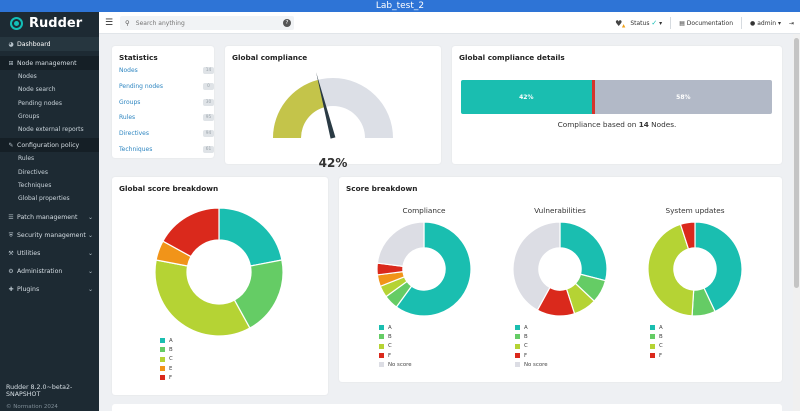 Image resolution: width=800 pixels, height=411 pixels. I want to click on sidebar-subitem-node-search: Node search, so click(37, 90).